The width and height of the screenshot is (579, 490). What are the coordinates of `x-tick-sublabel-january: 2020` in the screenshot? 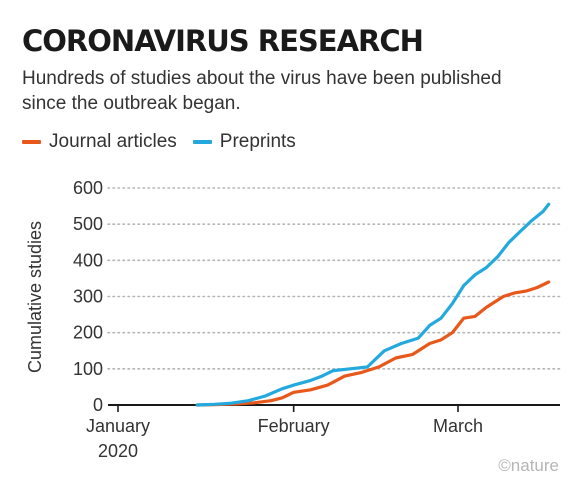 It's located at (118, 451).